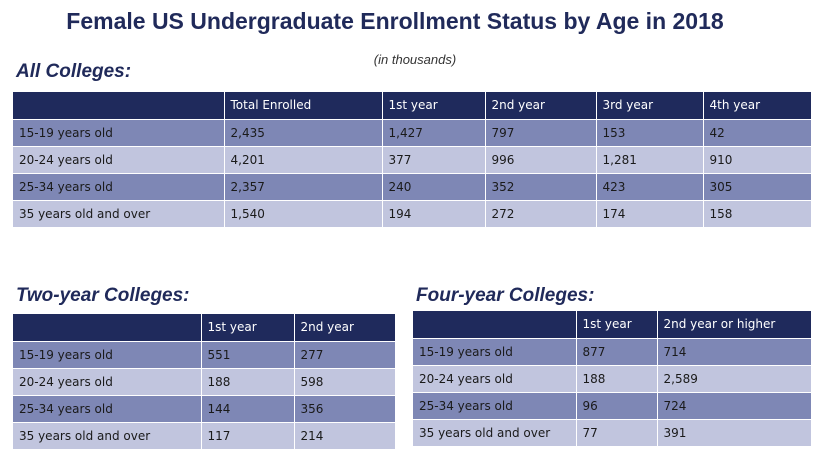 Image resolution: width=823 pixels, height=468 pixels. Describe the element at coordinates (434, 187) in the screenshot. I see `table-cell: 240` at that location.